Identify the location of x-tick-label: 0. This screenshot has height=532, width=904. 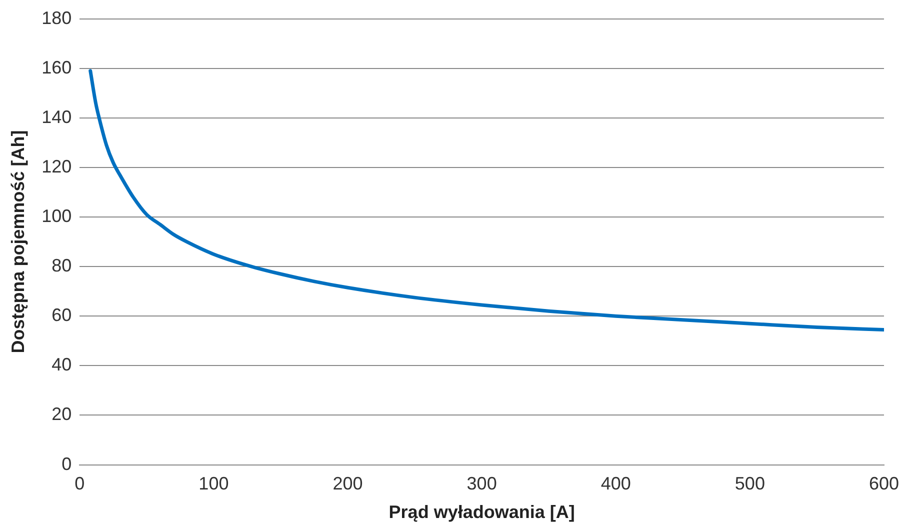
(79, 484).